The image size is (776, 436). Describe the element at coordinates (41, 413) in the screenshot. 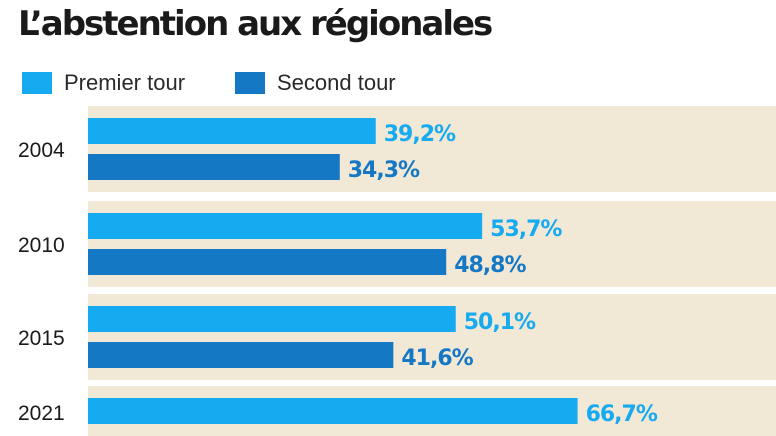

I see `year-label-2021: 2021` at that location.